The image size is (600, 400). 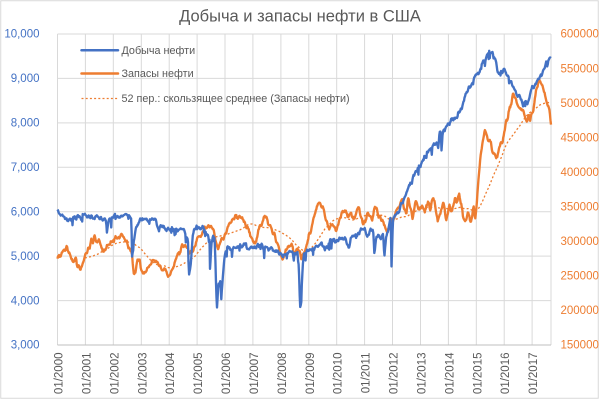 What do you see at coordinates (580, 104) in the screenshot?
I see `svg-text: 500000` at bounding box center [580, 104].